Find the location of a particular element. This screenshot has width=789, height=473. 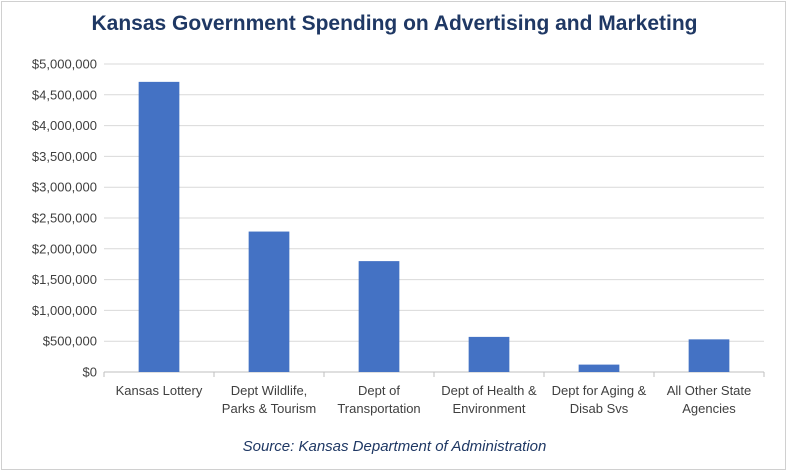

y-tick-label: $2,500,000 is located at coordinates (64, 218).